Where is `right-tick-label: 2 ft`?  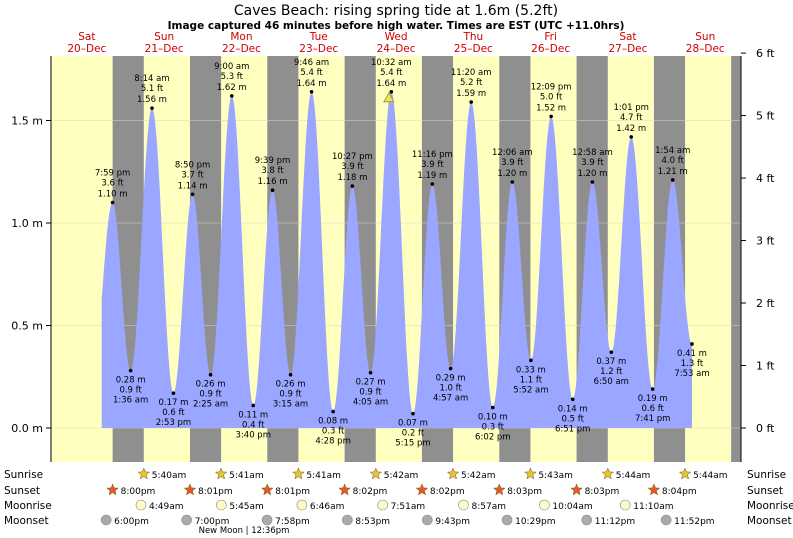
right-tick-label: 2 ft is located at coordinates (765, 303).